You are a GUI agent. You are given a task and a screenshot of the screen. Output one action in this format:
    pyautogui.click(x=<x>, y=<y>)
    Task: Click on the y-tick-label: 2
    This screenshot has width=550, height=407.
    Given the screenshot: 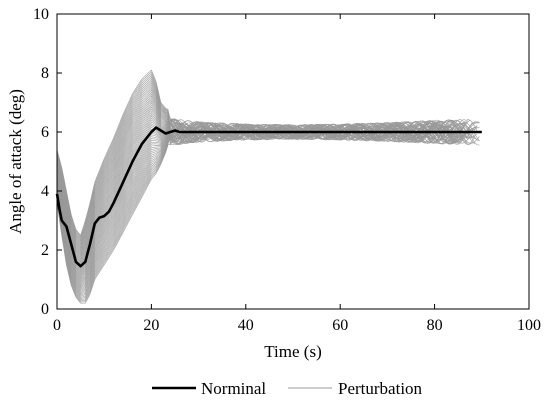 What is the action you would take?
    pyautogui.click(x=45, y=250)
    